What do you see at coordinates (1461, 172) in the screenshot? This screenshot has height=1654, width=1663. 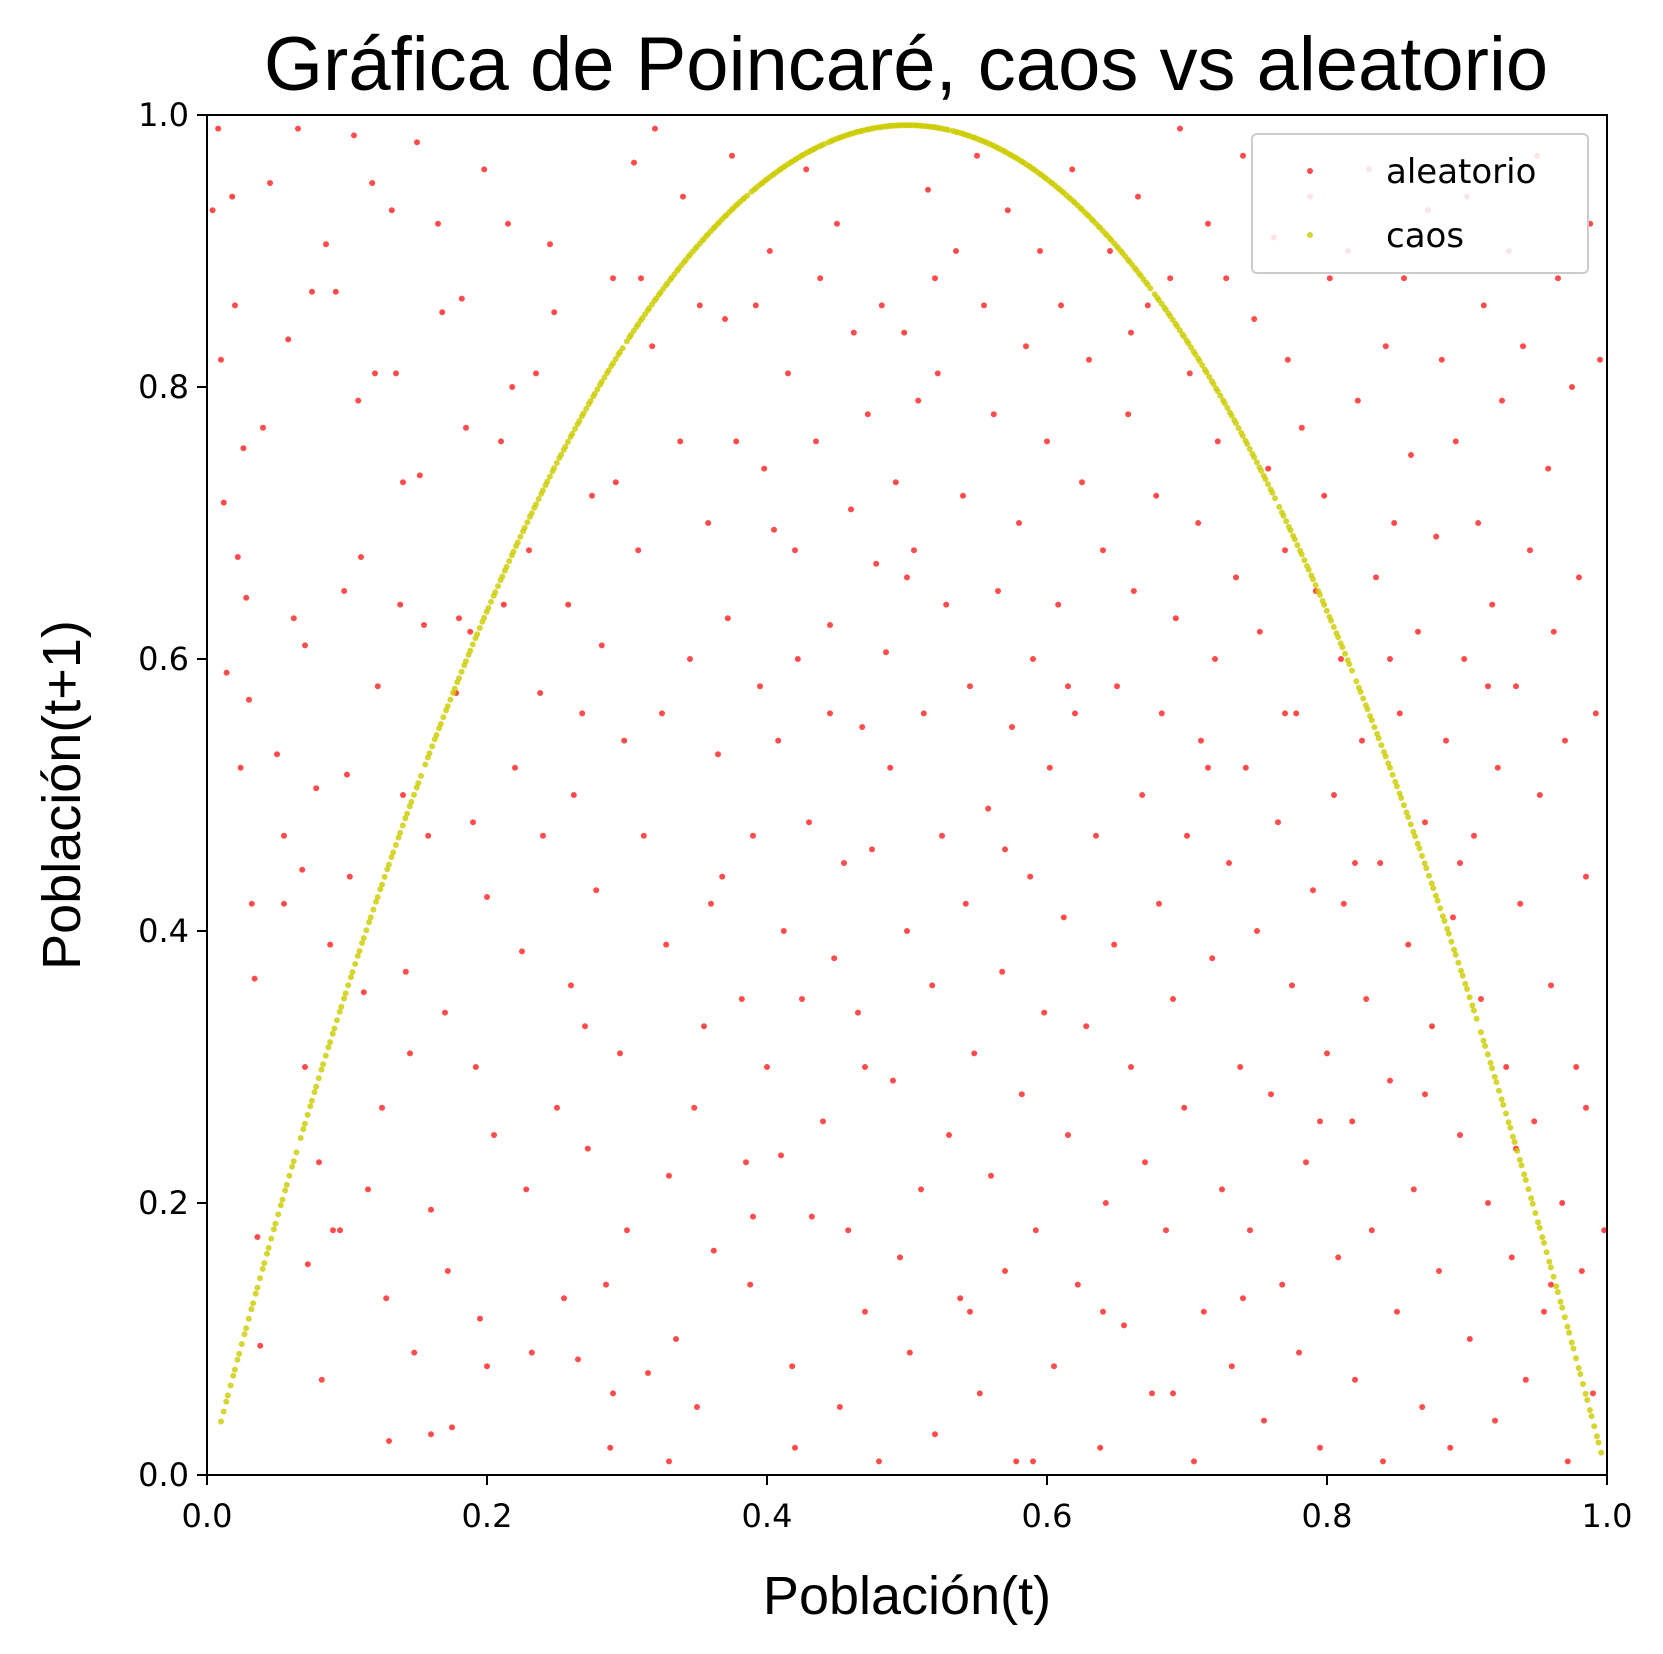 I see `legend-label-aleatorio: aleatorio` at bounding box center [1461, 172].